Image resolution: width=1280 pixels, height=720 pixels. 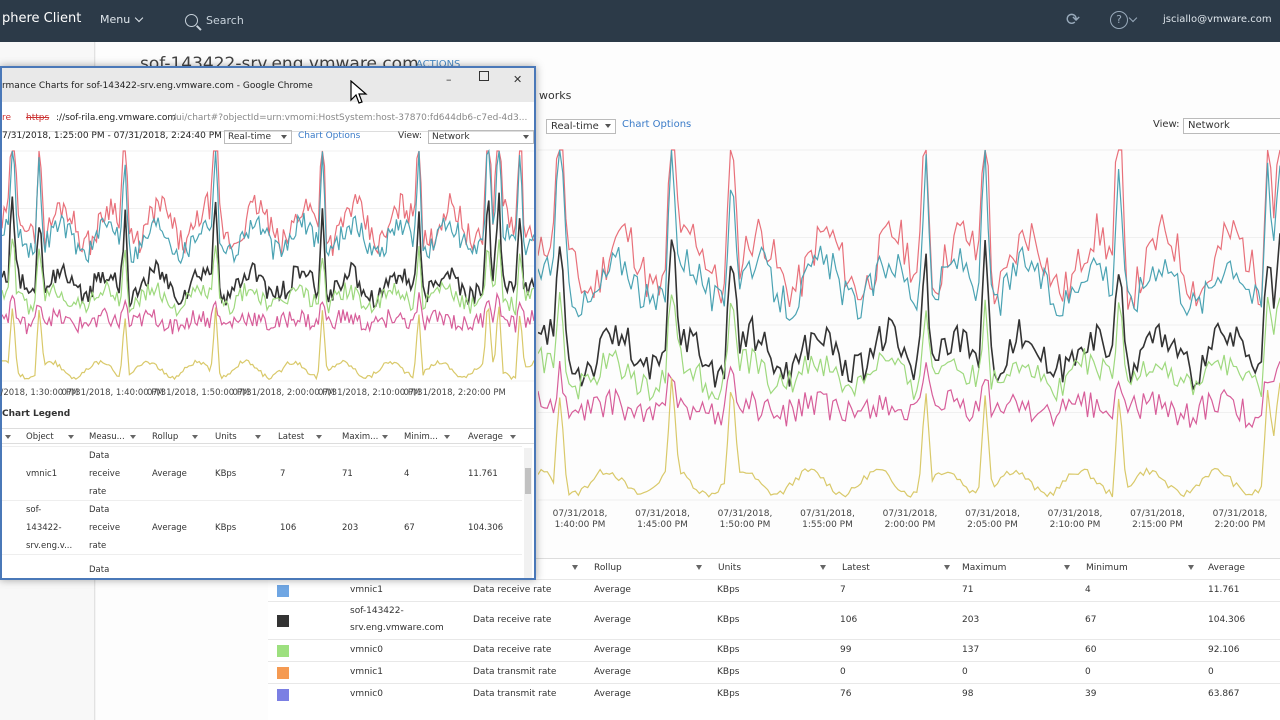 I want to click on popup-scrollbar, so click(x=528, y=513).